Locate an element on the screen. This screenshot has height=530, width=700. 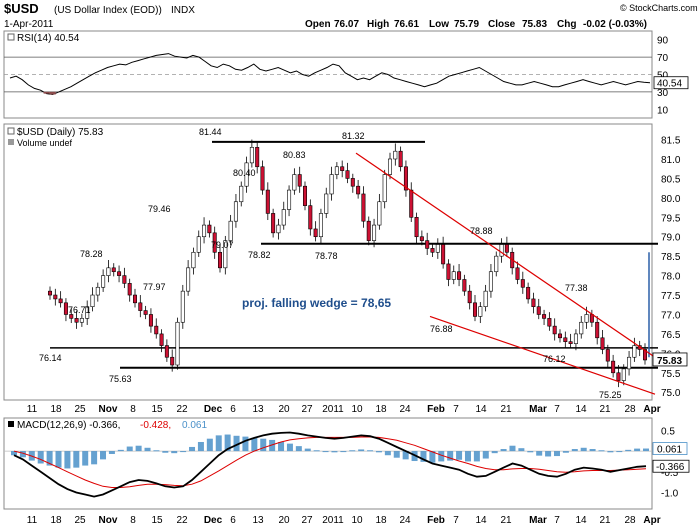
macd-hist-badge-text: 0.061 is located at coordinates (669, 450).